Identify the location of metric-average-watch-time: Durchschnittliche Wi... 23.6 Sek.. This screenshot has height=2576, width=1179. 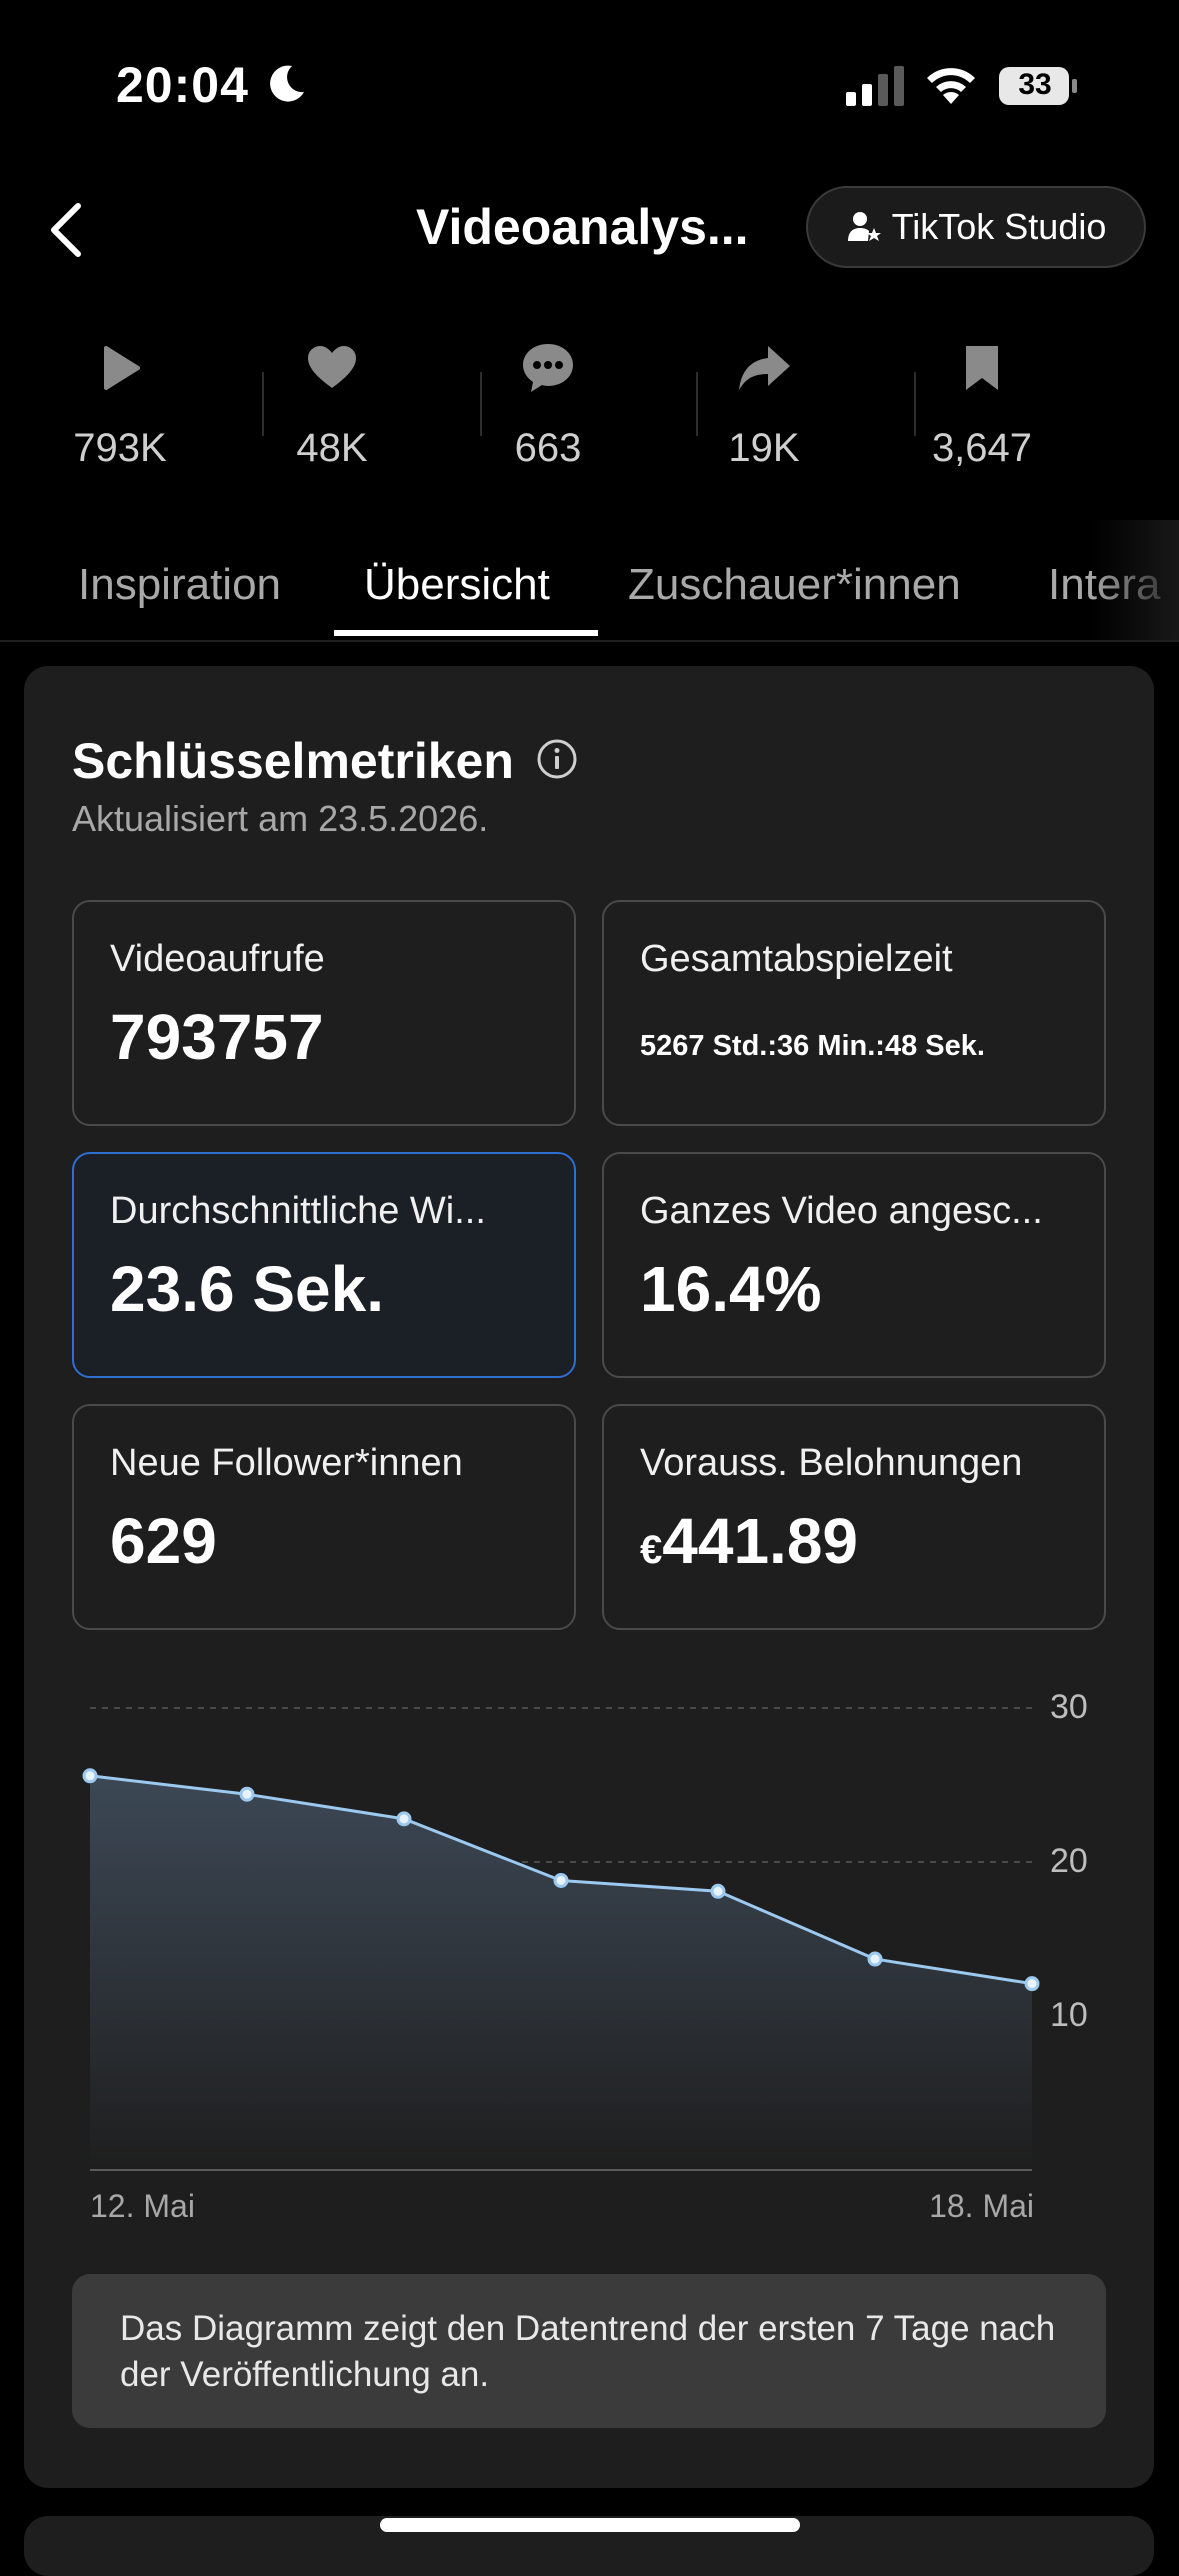
(324, 1265).